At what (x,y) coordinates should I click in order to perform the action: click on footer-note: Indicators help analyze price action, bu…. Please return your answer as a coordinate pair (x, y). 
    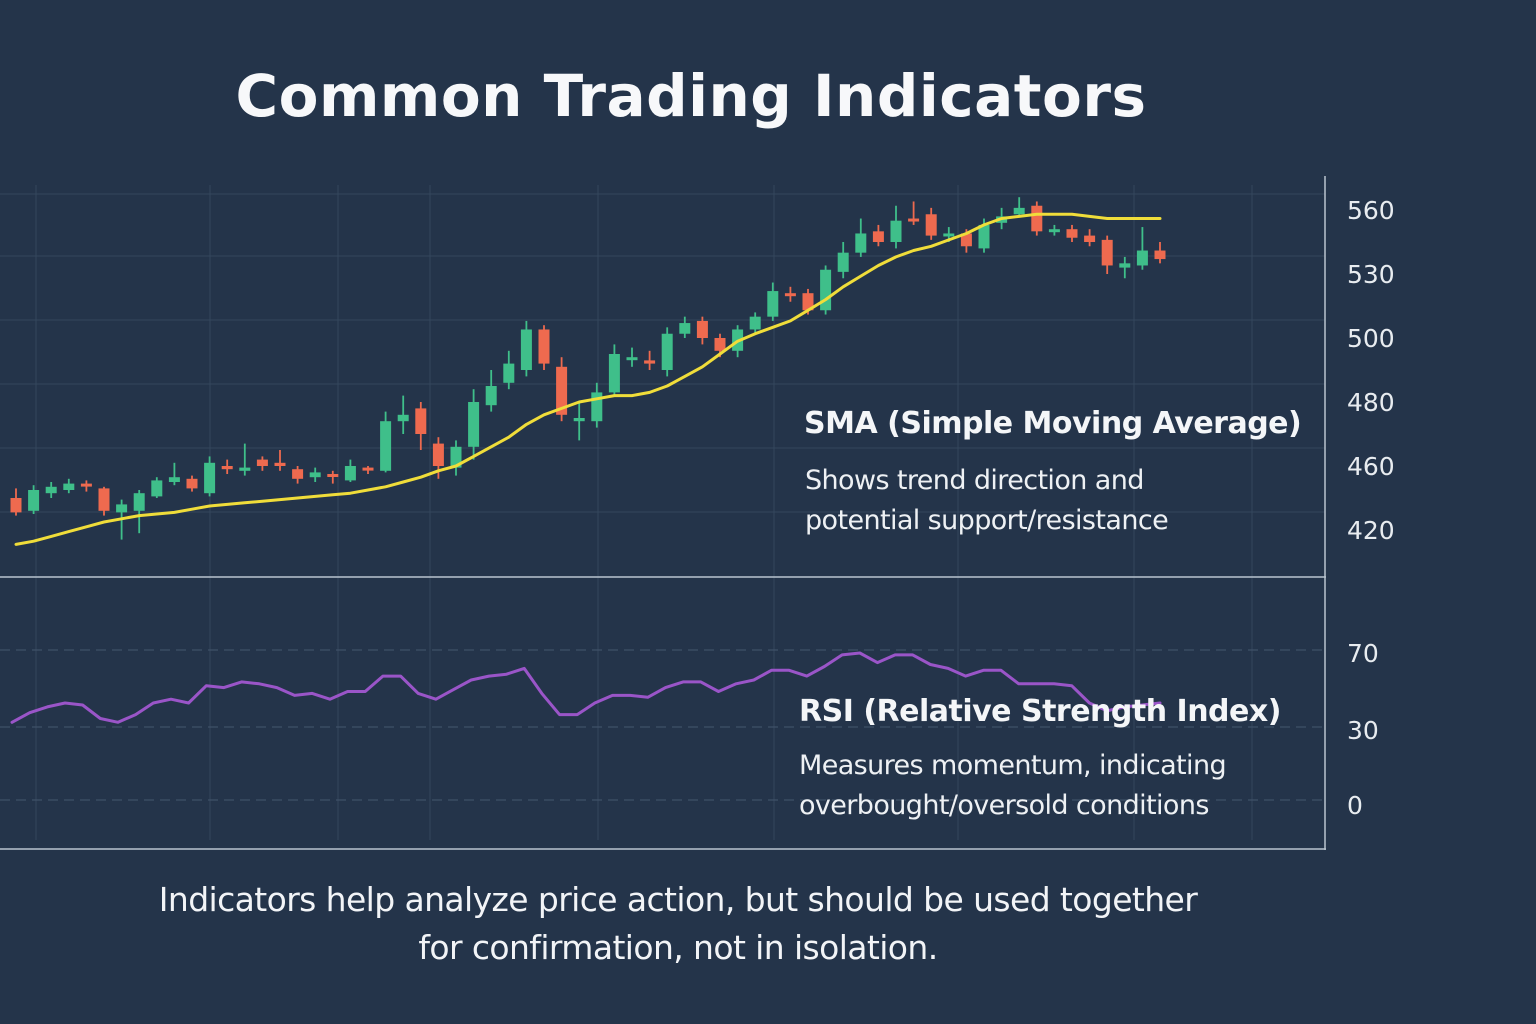
    Looking at the image, I should click on (678, 924).